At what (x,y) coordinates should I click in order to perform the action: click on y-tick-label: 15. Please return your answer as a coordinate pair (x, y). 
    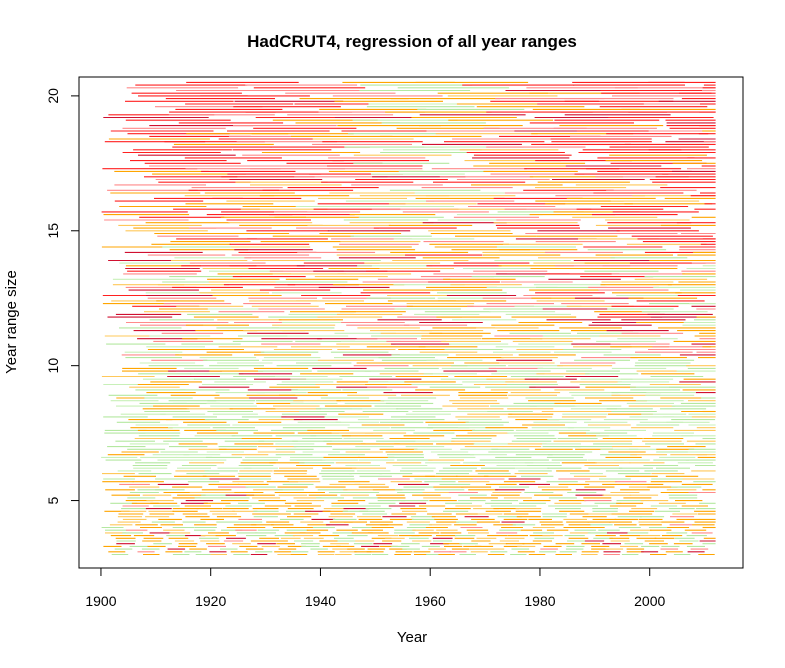
    Looking at the image, I should click on (53, 231).